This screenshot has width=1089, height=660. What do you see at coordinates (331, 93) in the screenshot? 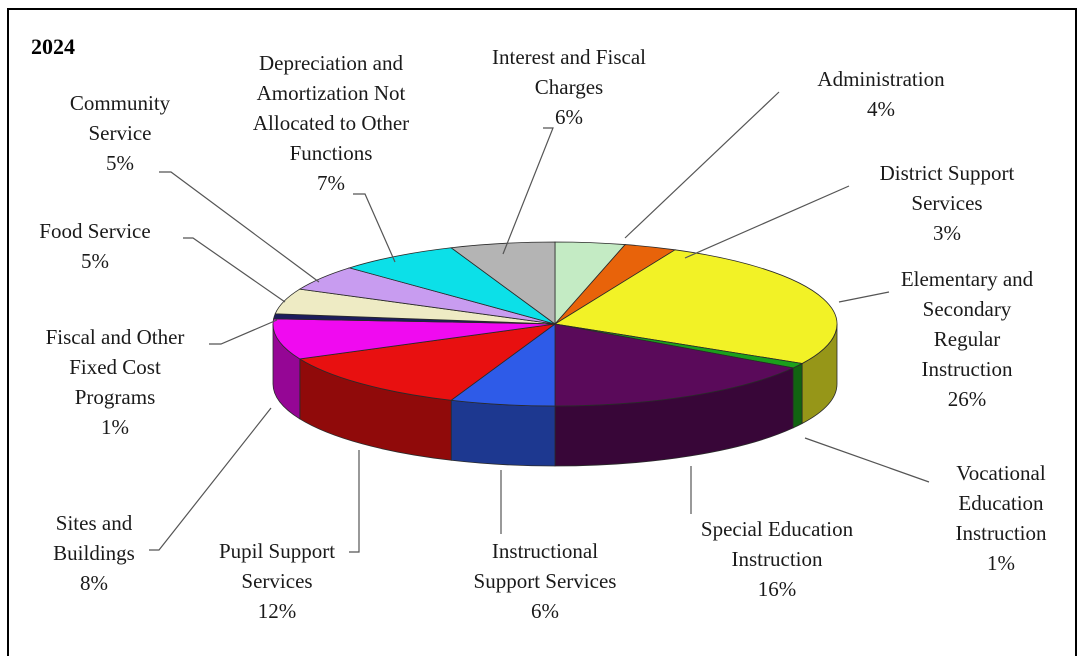
I see `slice-label-line: Amortization Not` at bounding box center [331, 93].